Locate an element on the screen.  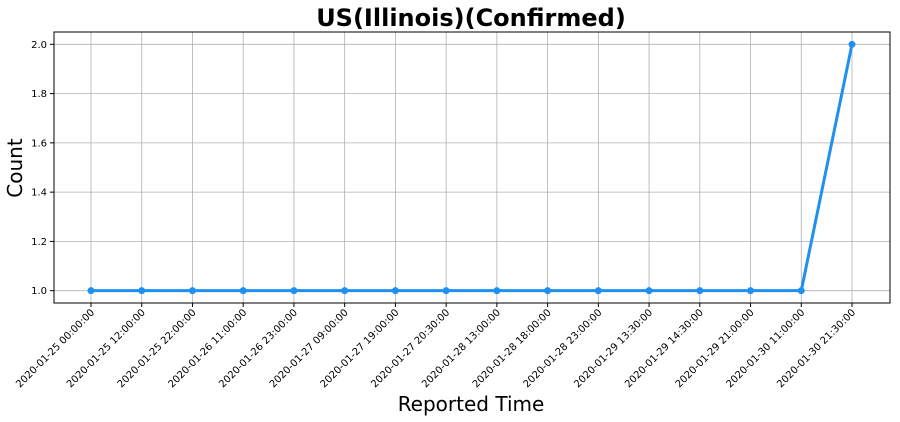
y-tick-label: 1.2 is located at coordinates (39, 242).